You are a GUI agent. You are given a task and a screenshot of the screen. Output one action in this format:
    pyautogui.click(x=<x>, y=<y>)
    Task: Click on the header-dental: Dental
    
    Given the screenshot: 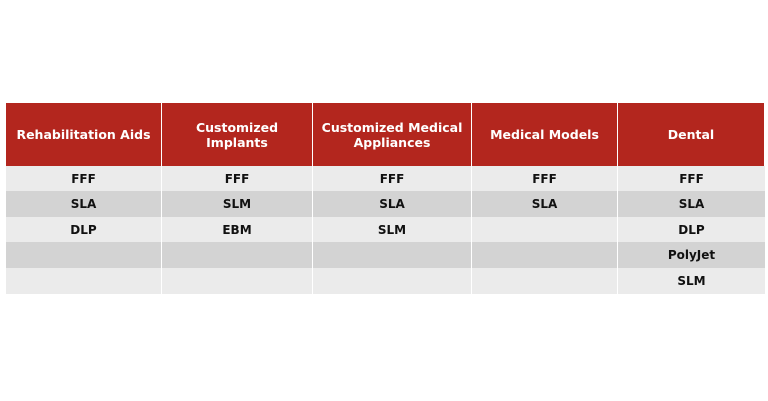 What is the action you would take?
    pyautogui.click(x=691, y=134)
    